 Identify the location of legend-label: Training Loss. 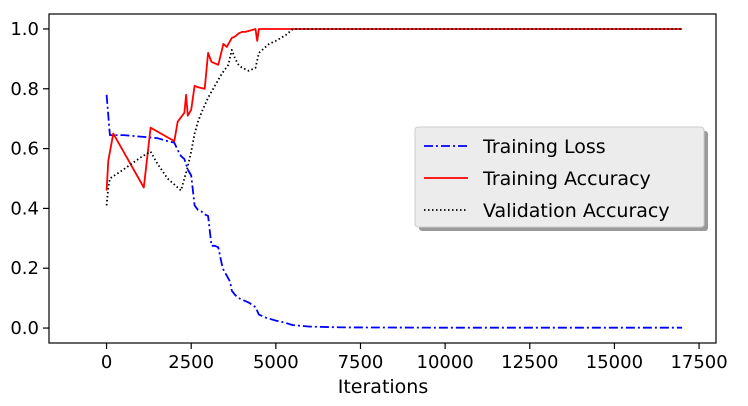
(544, 147).